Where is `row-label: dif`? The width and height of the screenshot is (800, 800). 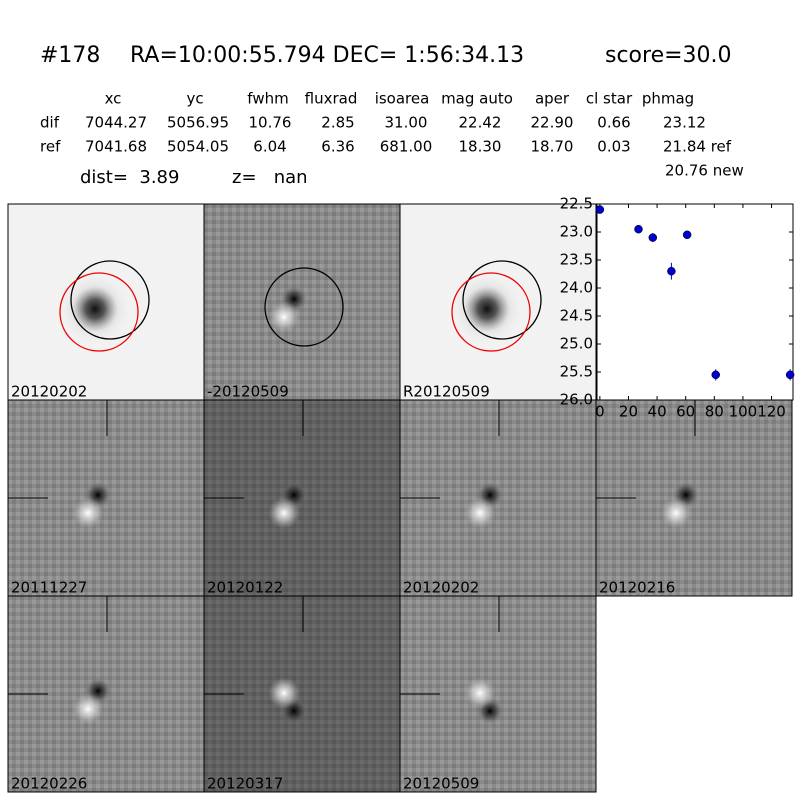 row-label: dif is located at coordinates (50, 123).